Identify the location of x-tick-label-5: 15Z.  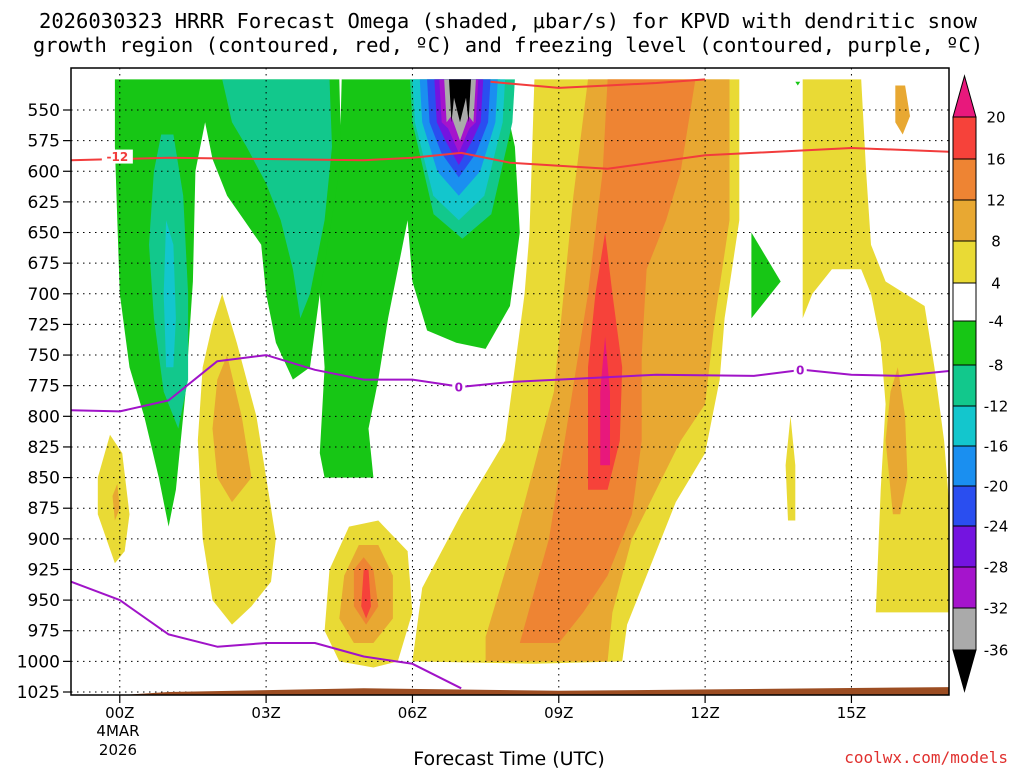
(851, 713).